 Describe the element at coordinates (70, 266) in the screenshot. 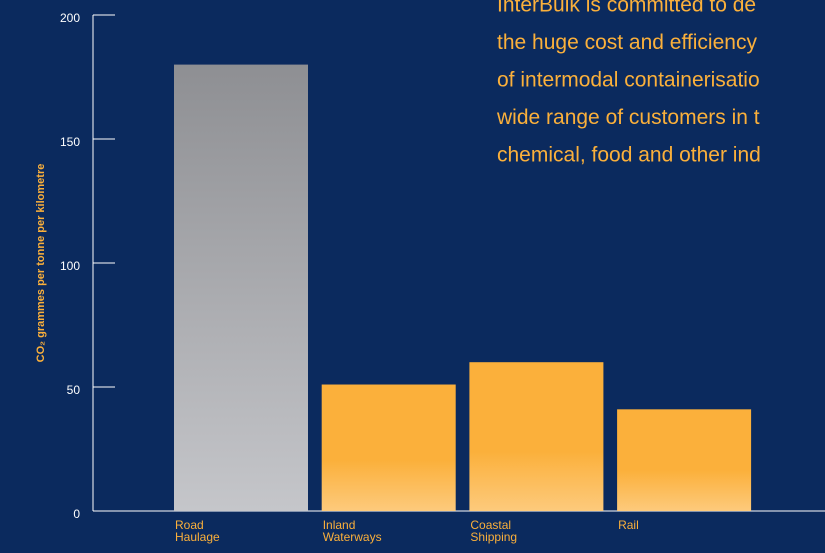

I see `y-tick-label: 100` at that location.